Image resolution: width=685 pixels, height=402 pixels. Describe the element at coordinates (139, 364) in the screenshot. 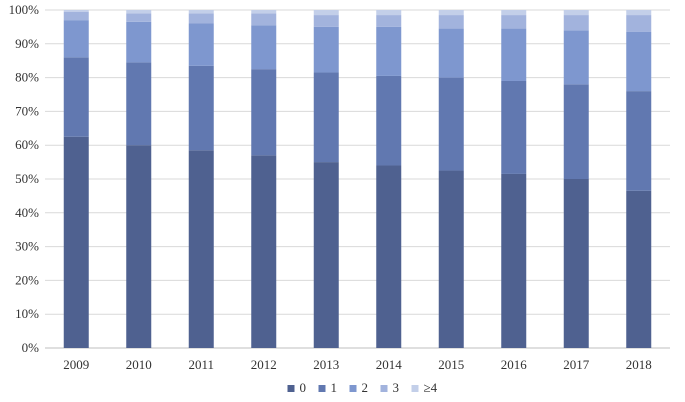

I see `x-tick-label: 2010` at that location.